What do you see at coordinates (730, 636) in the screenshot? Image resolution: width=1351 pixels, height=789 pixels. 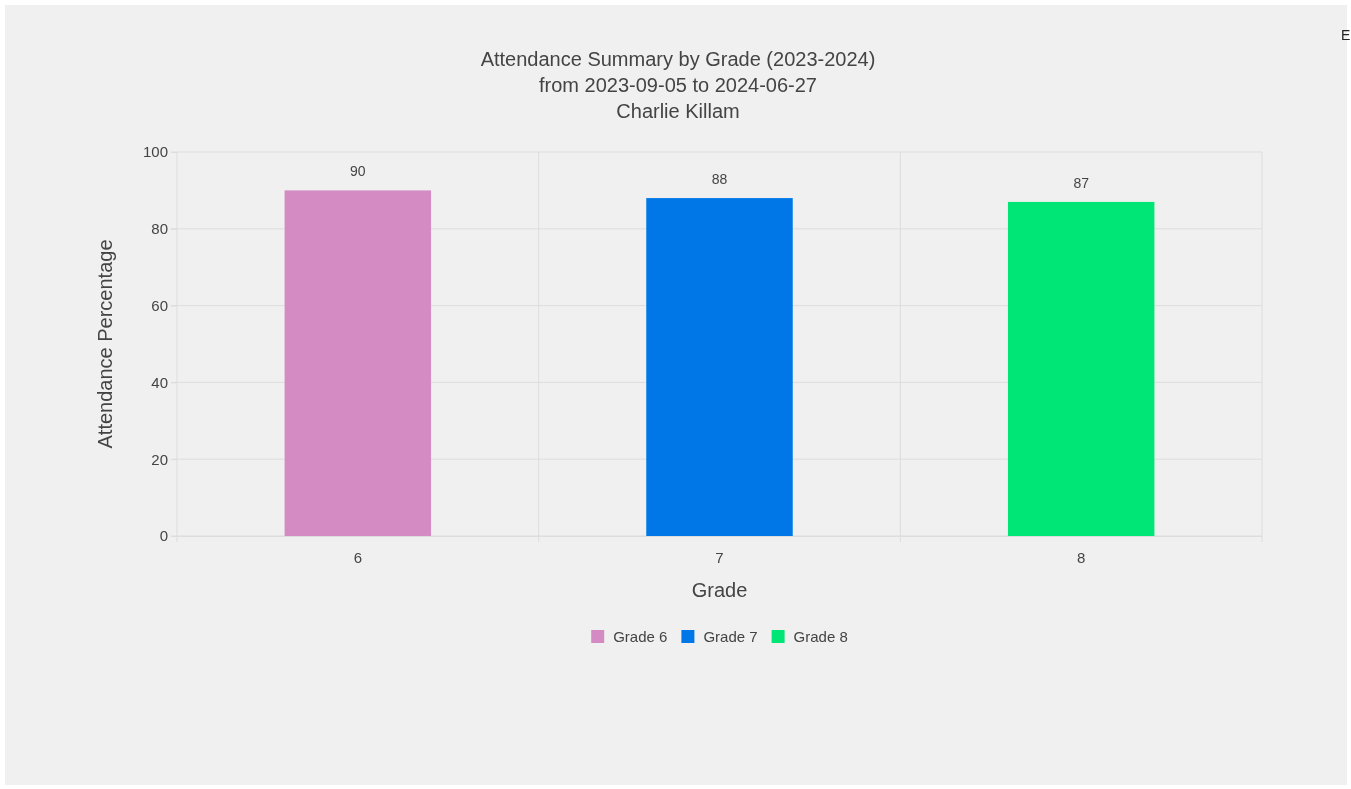 I see `legend-label: Grade 7` at bounding box center [730, 636].